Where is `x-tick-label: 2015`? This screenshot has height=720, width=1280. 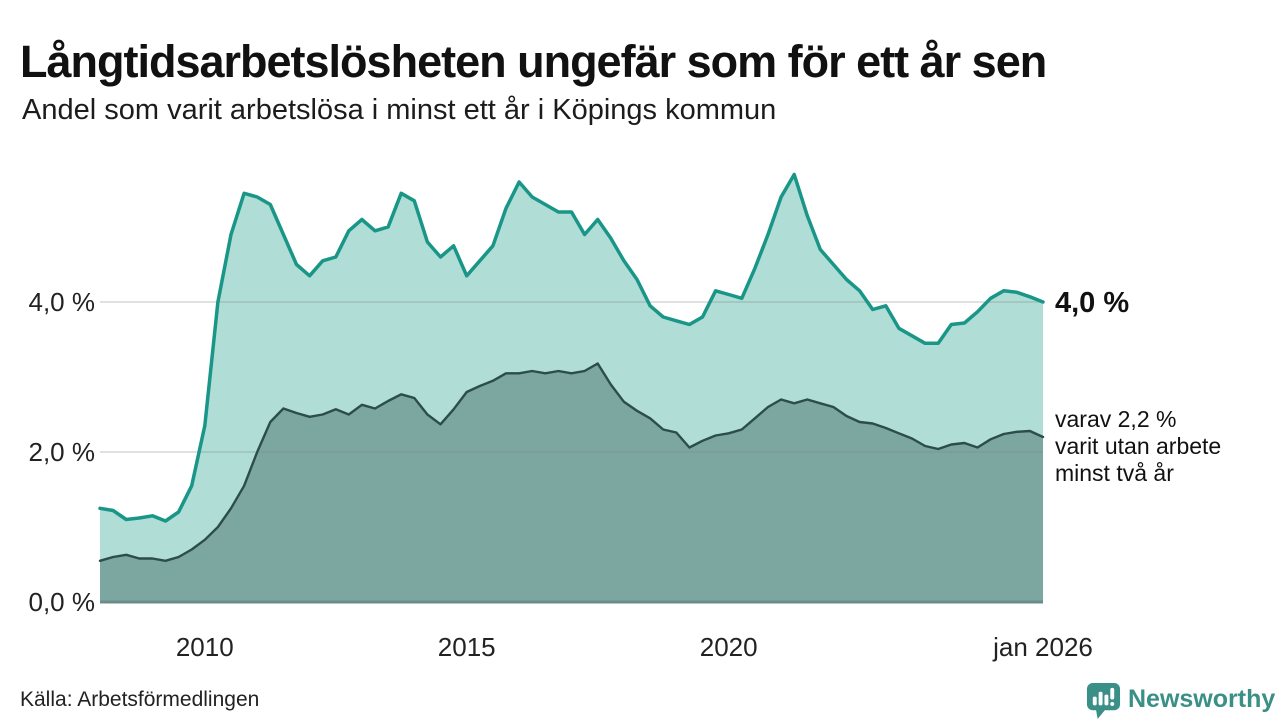
x-tick-label: 2015 is located at coordinates (466, 647).